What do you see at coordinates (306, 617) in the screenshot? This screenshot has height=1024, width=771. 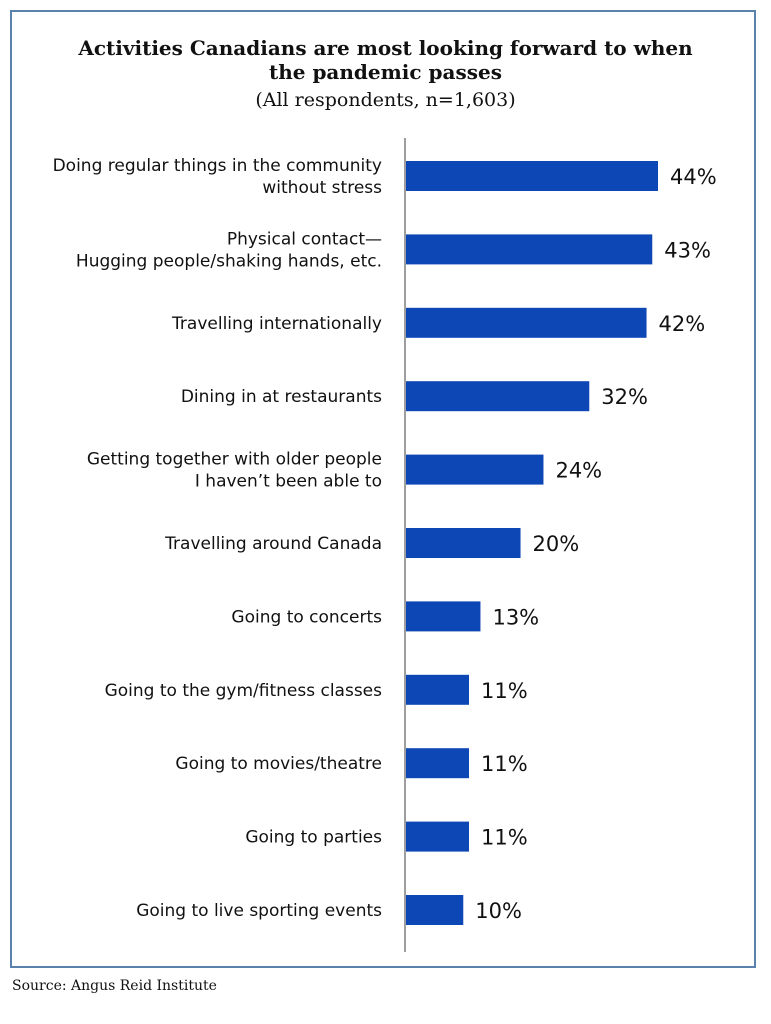 I see `category-label: Going to concerts` at bounding box center [306, 617].